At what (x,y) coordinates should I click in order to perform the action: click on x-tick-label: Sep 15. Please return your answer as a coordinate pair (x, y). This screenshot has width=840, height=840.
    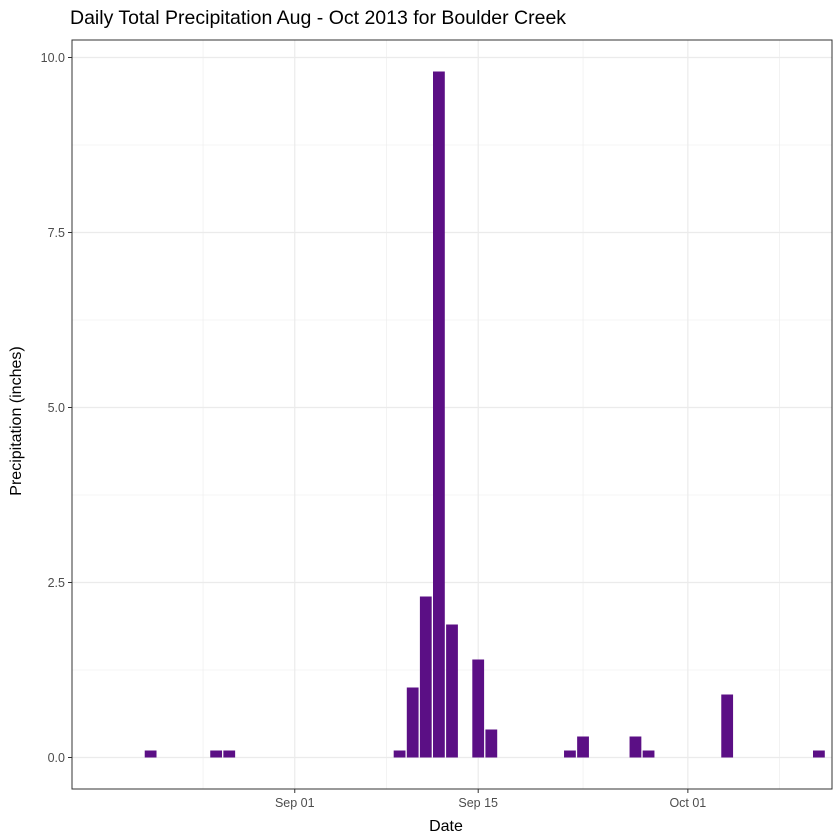
    Looking at the image, I should click on (478, 803).